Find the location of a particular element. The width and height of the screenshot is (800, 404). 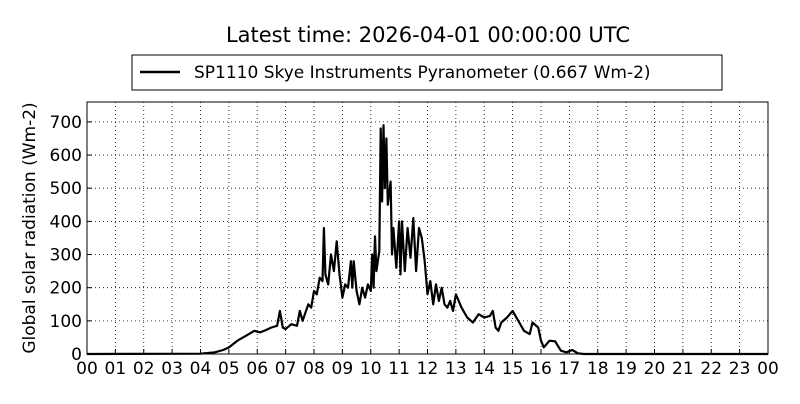

y-tick-label: 400 is located at coordinates (66, 222).